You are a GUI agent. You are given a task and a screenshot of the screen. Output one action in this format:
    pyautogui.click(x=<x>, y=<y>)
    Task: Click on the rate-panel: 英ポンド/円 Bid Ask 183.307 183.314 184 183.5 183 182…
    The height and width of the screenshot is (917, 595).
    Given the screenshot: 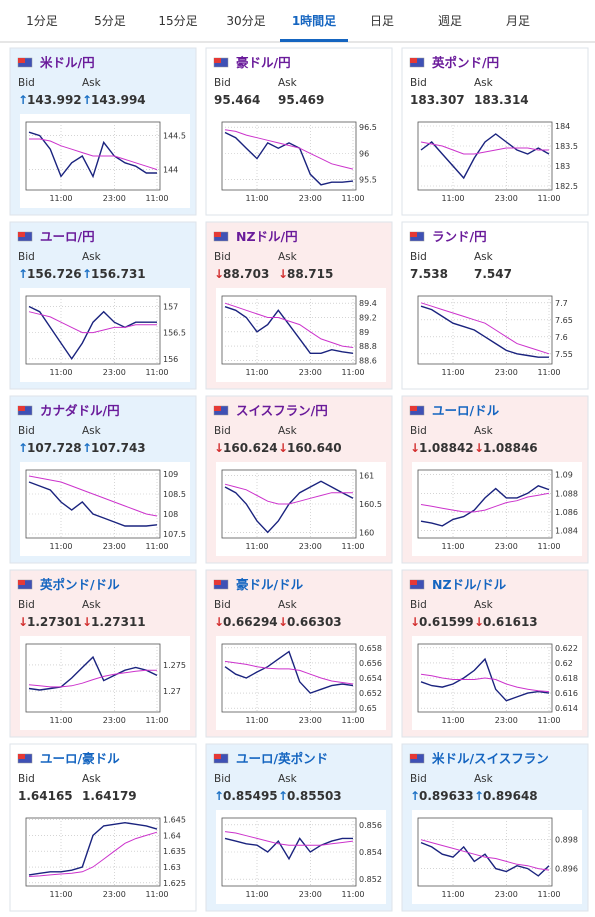 What is the action you would take?
    pyautogui.click(x=495, y=131)
    